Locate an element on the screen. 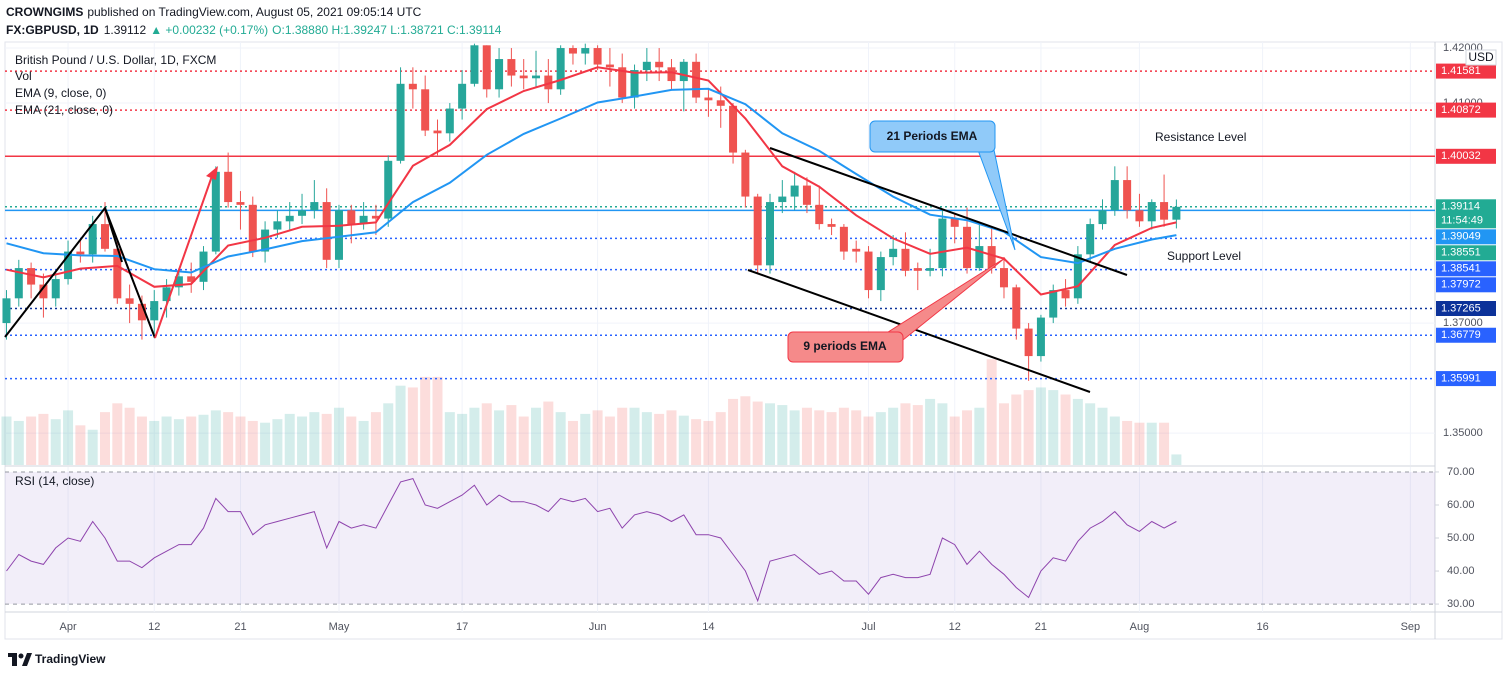  price-label: 1.38541 is located at coordinates (1461, 269).